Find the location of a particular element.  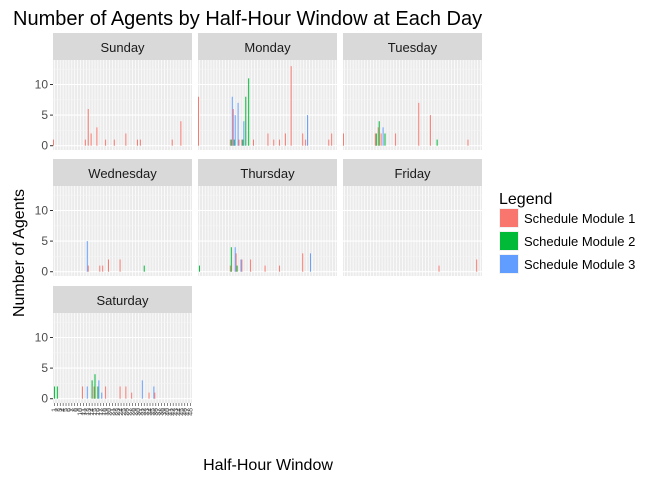

x-tick-label: 37 is located at coordinates (159, 412).